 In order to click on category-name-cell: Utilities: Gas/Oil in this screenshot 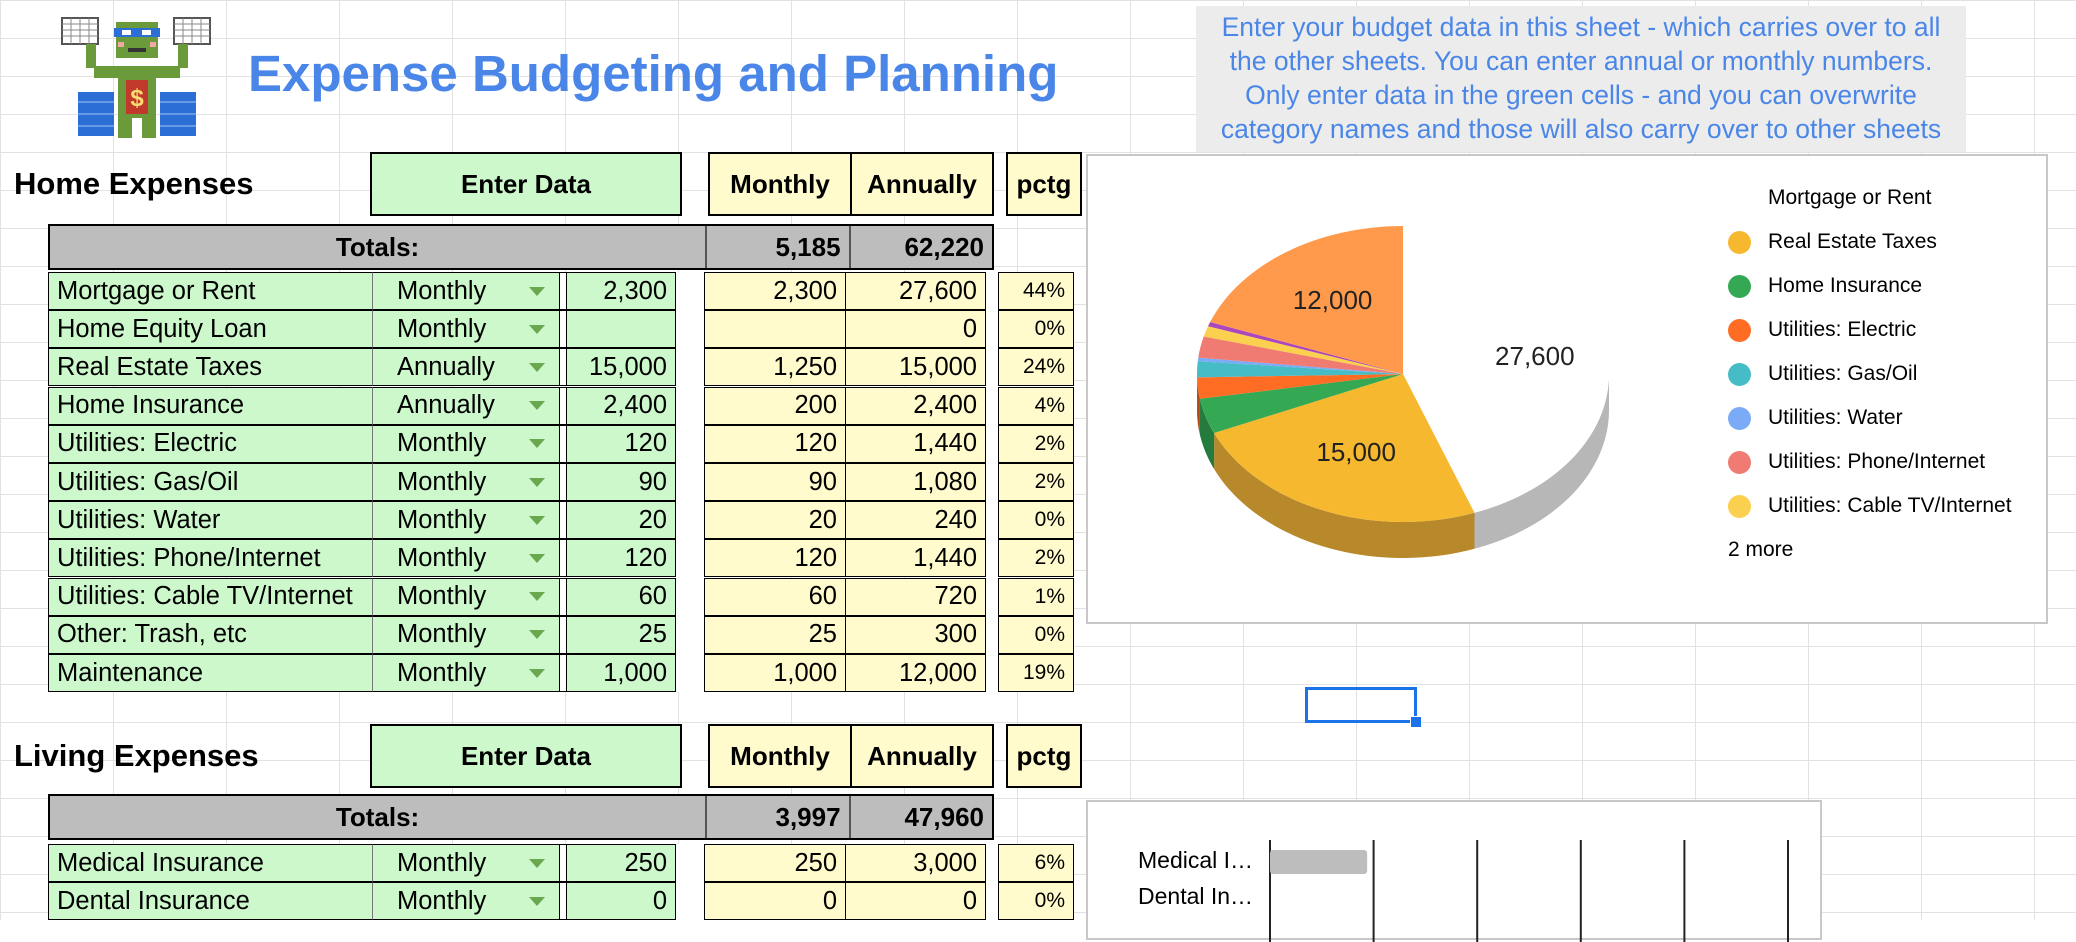, I will do `click(210, 482)`.